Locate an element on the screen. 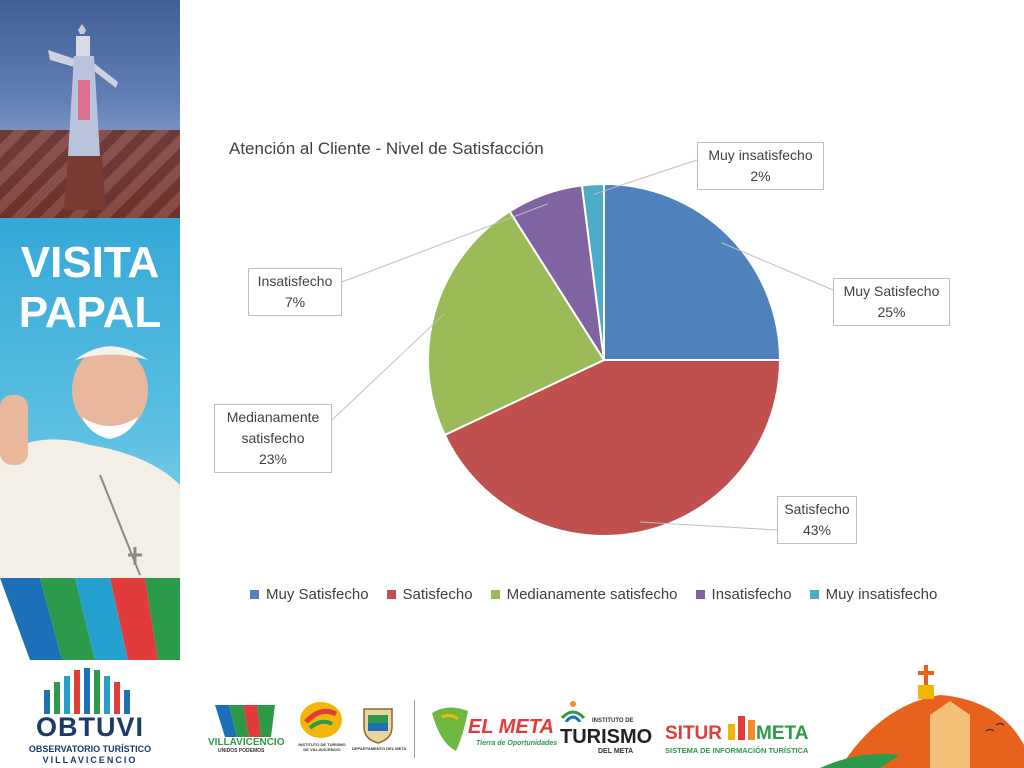 Image resolution: width=1024 pixels, height=768 pixels. logo-turismo-meta: TURISMO is located at coordinates (606, 737).